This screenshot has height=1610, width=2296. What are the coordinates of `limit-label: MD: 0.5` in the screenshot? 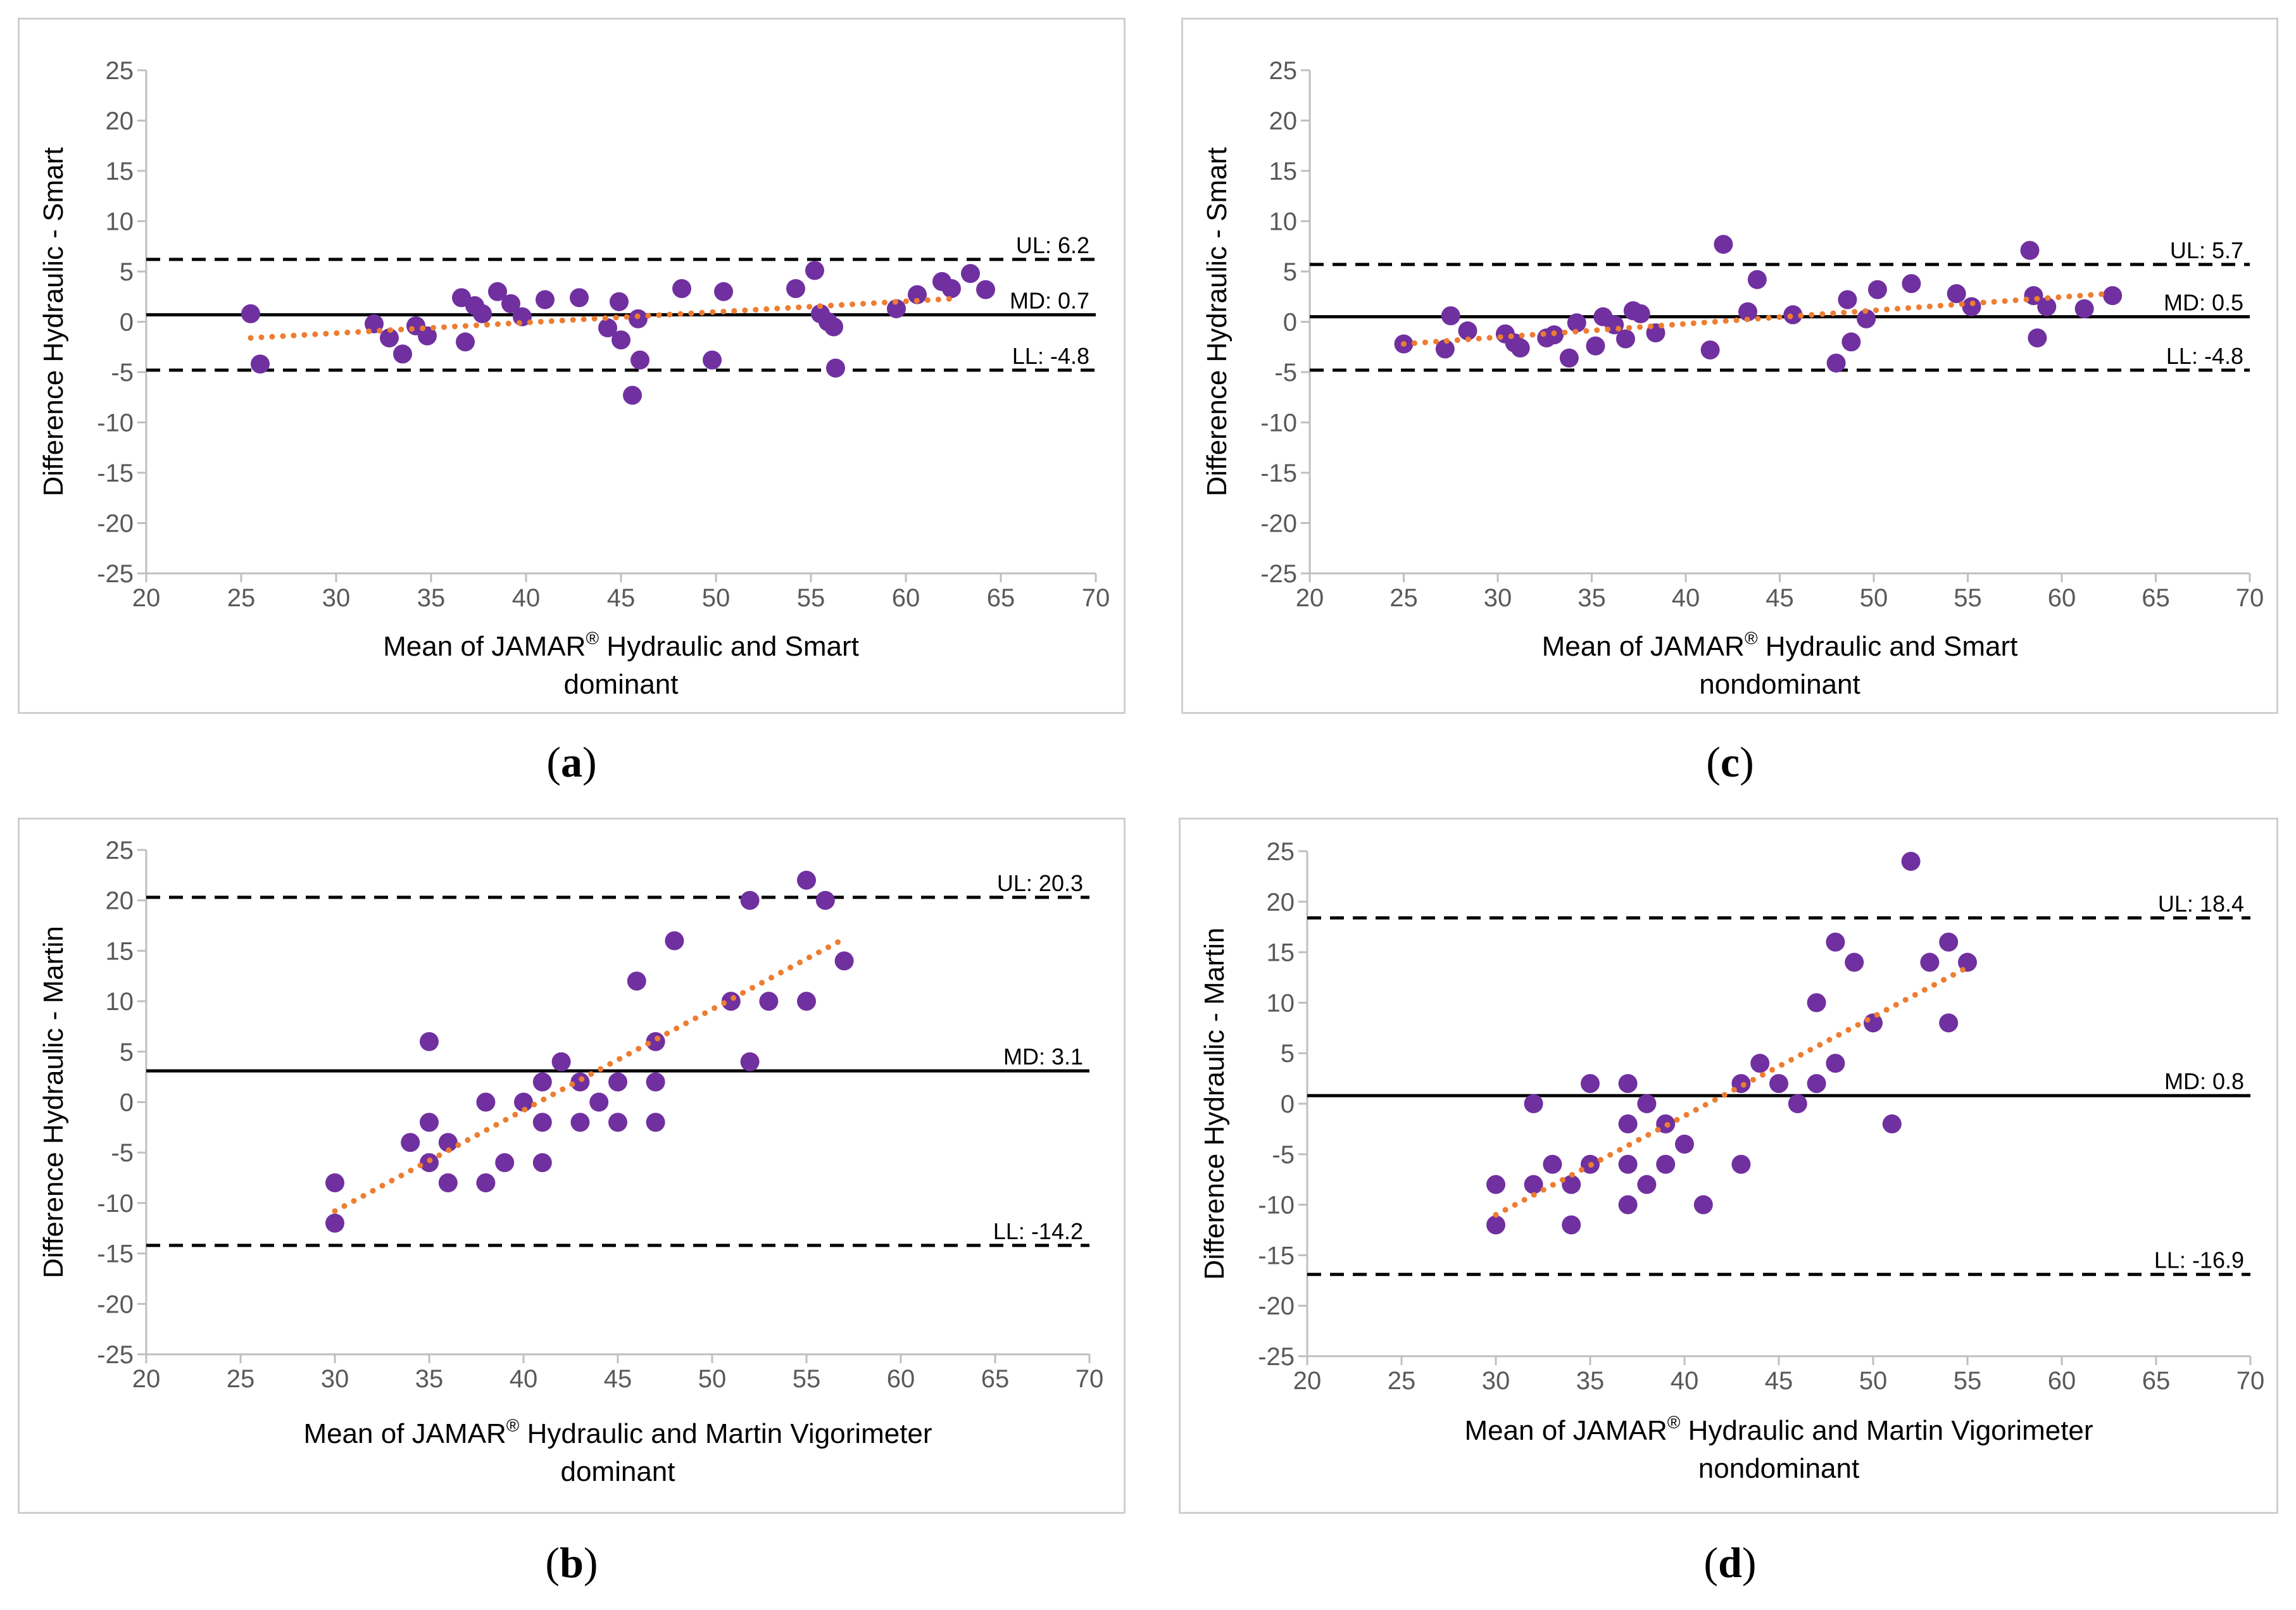 It's located at (2203, 303).